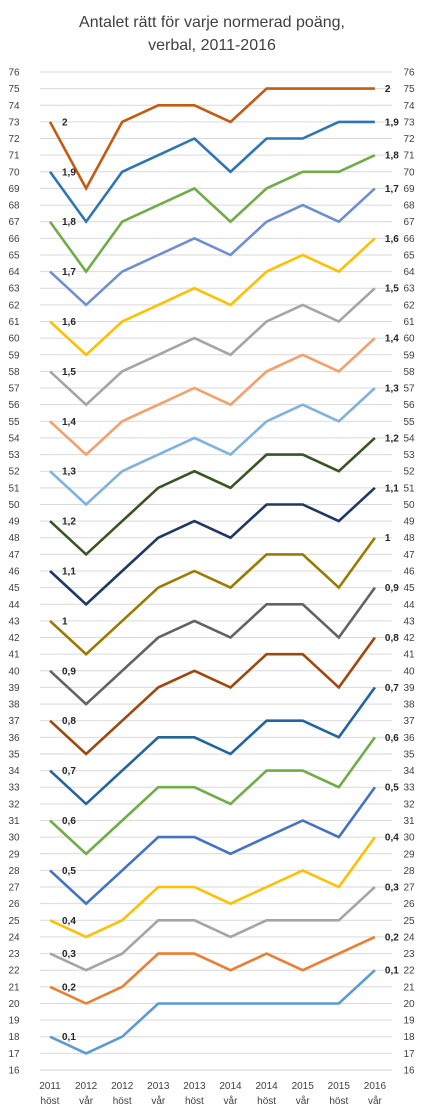 The image size is (425, 1119). I want to click on y-tick-label-right: 59, so click(409, 355).